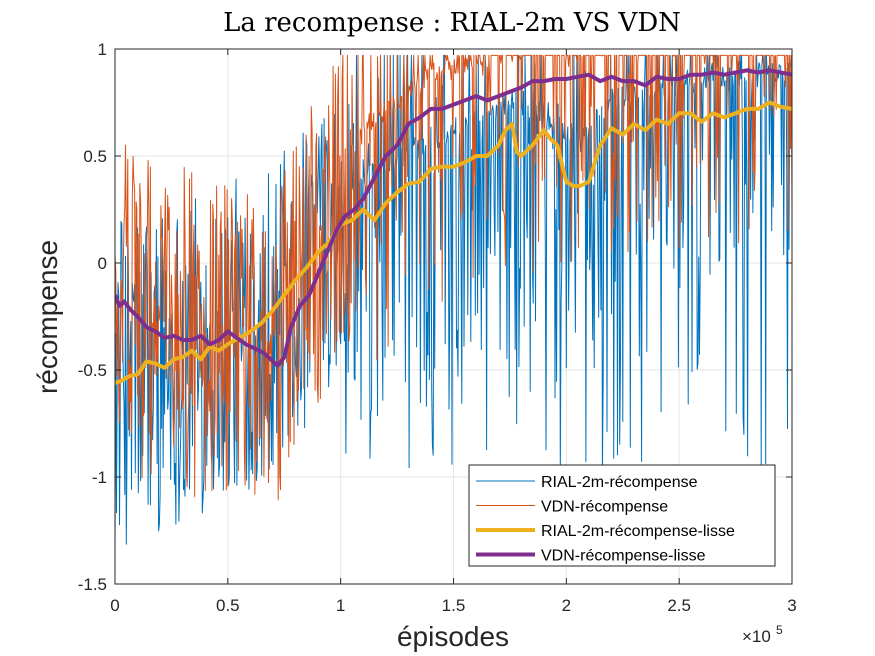 Image resolution: width=875 pixels, height=656 pixels. I want to click on legend-label: VDN-récompense-lisse, so click(623, 556).